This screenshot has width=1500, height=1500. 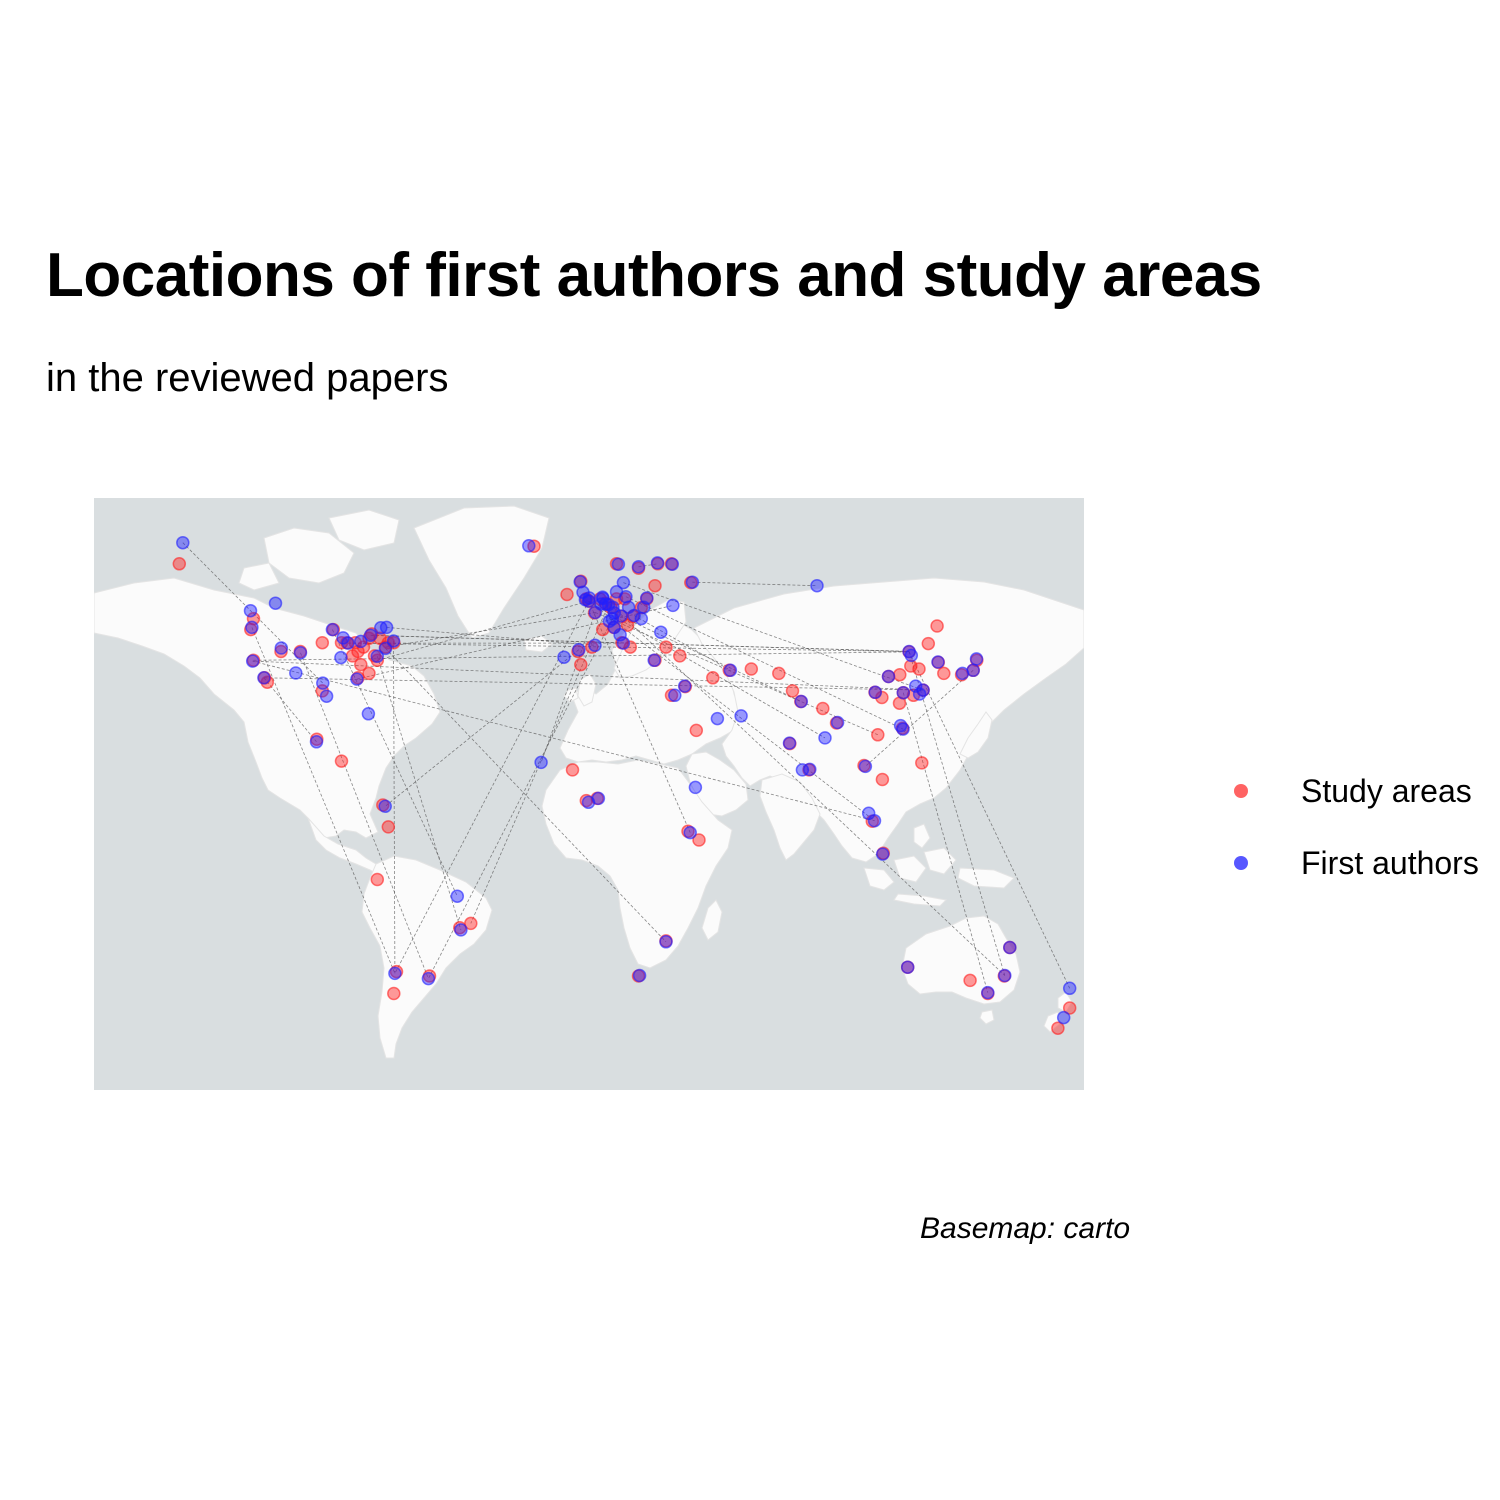 What do you see at coordinates (976, 735) in the screenshot?
I see `land-japan` at bounding box center [976, 735].